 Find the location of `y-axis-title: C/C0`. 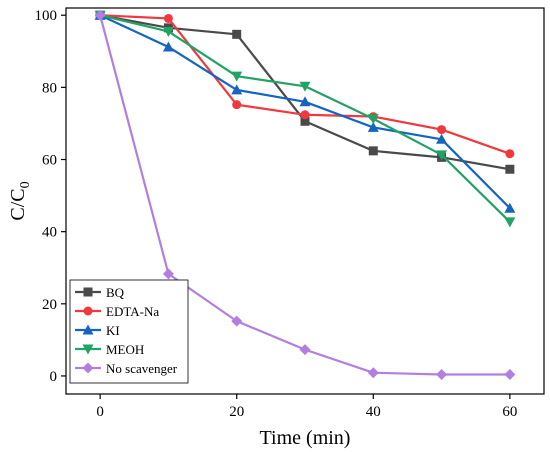

y-axis-title: C/C0 is located at coordinates (20, 200).